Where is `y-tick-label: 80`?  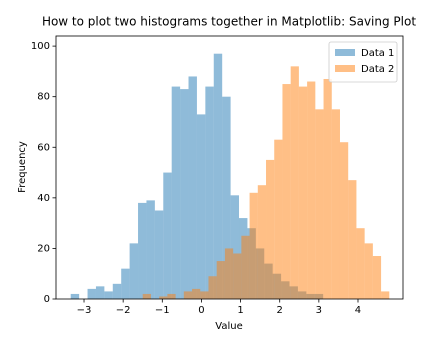
y-tick-label: 80 is located at coordinates (43, 97).